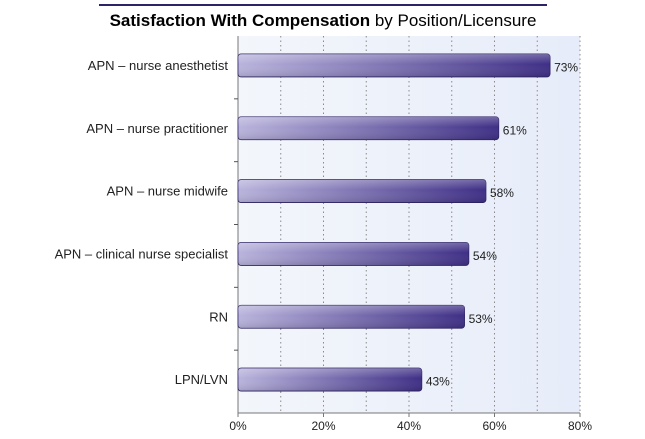 Image resolution: width=645 pixels, height=439 pixels. What do you see at coordinates (158, 65) in the screenshot?
I see `category-label: APN – nurse anesthetist` at bounding box center [158, 65].